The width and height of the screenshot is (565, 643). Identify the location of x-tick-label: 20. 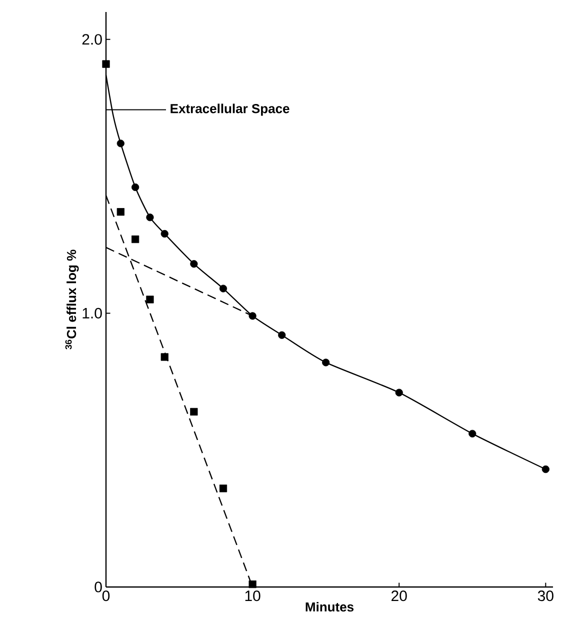
(399, 596).